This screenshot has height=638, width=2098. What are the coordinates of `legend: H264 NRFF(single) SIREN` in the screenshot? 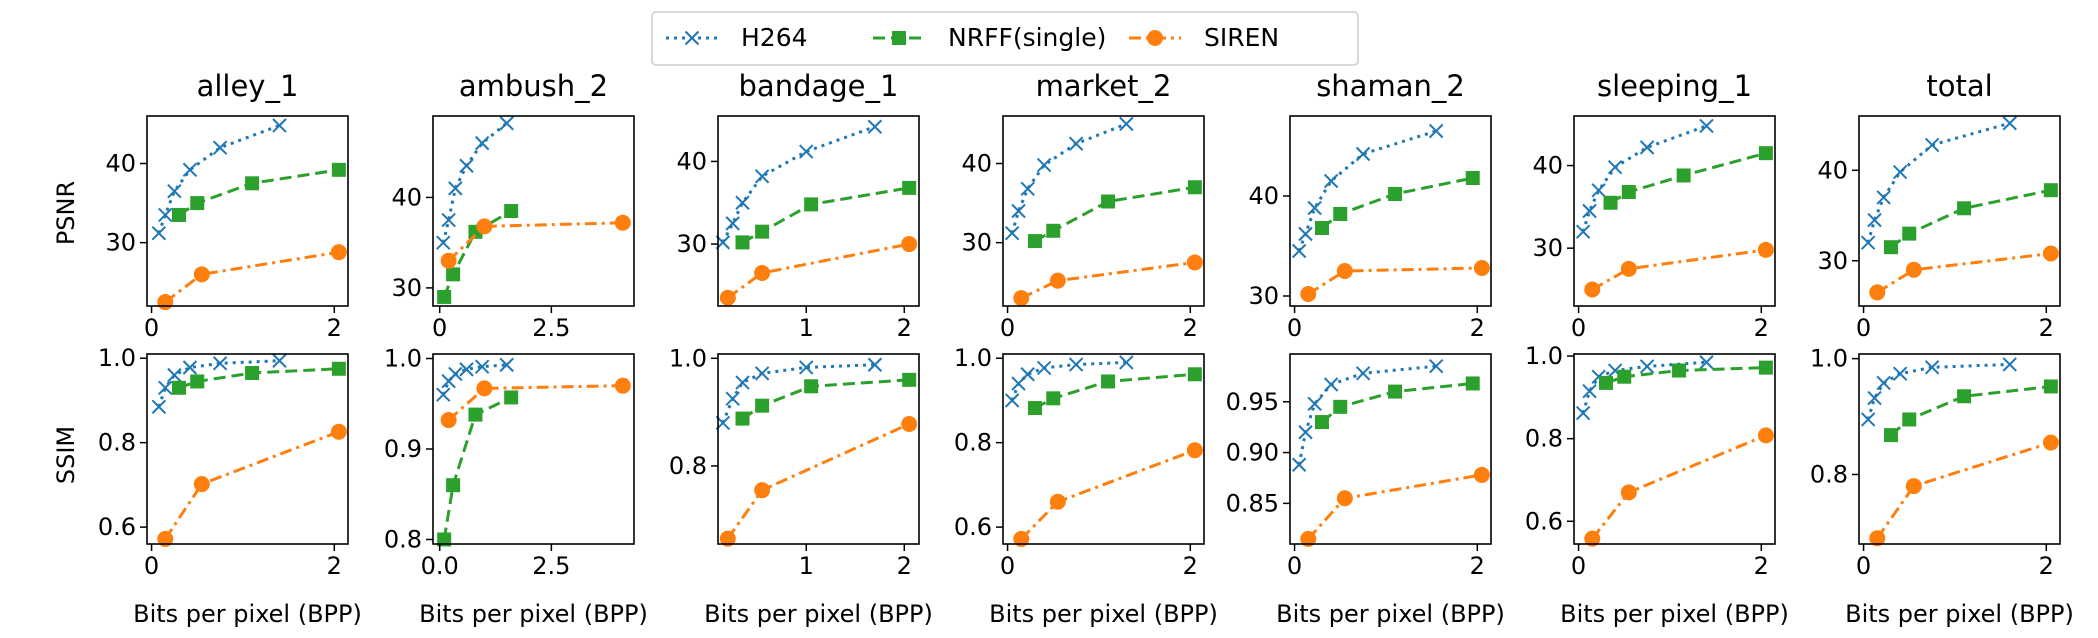 It's located at (1005, 38).